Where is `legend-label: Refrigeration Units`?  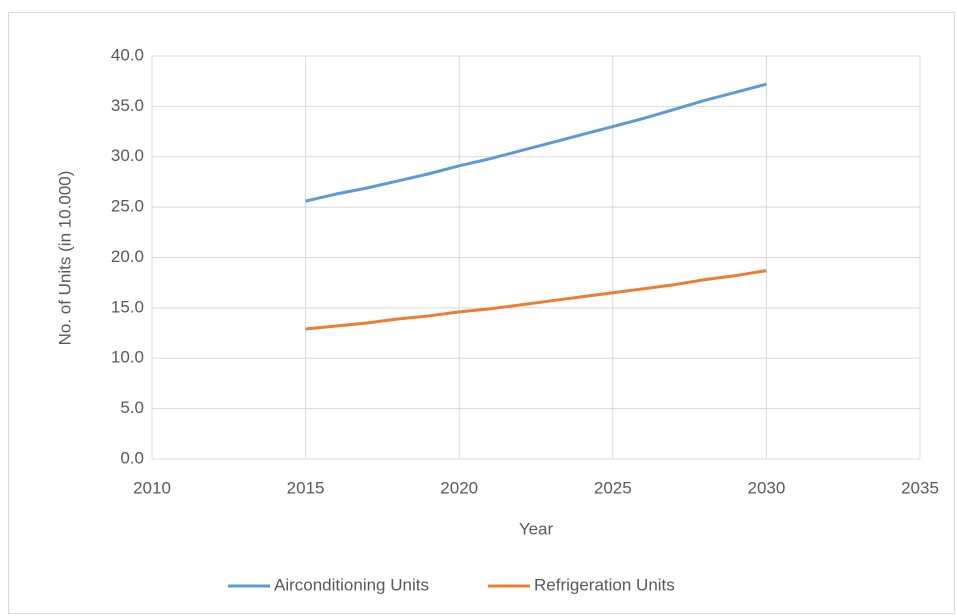 legend-label: Refrigeration Units is located at coordinates (604, 584).